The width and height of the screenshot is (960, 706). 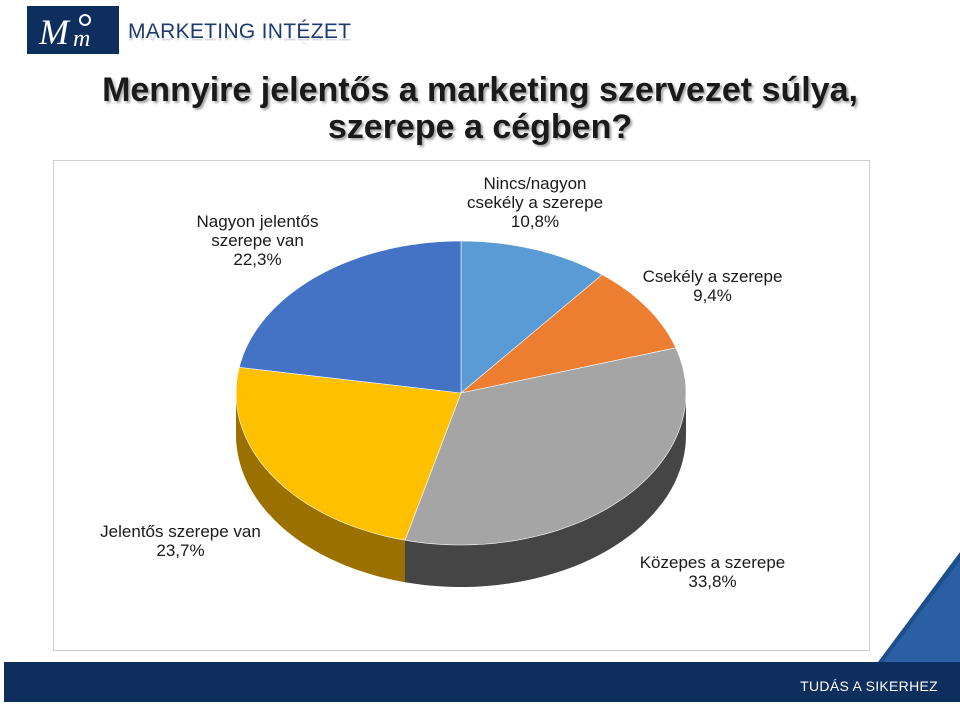 I want to click on logo-monogram: M m, so click(x=73, y=30).